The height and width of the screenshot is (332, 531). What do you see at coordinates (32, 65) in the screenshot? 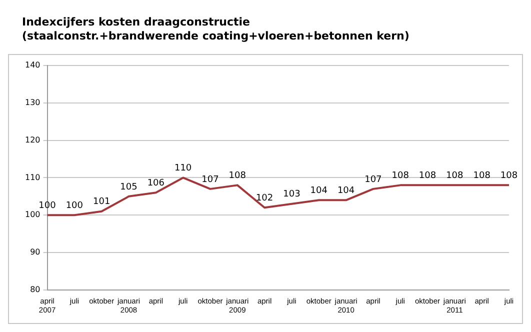
I see `y-tick-label: 140` at bounding box center [32, 65].